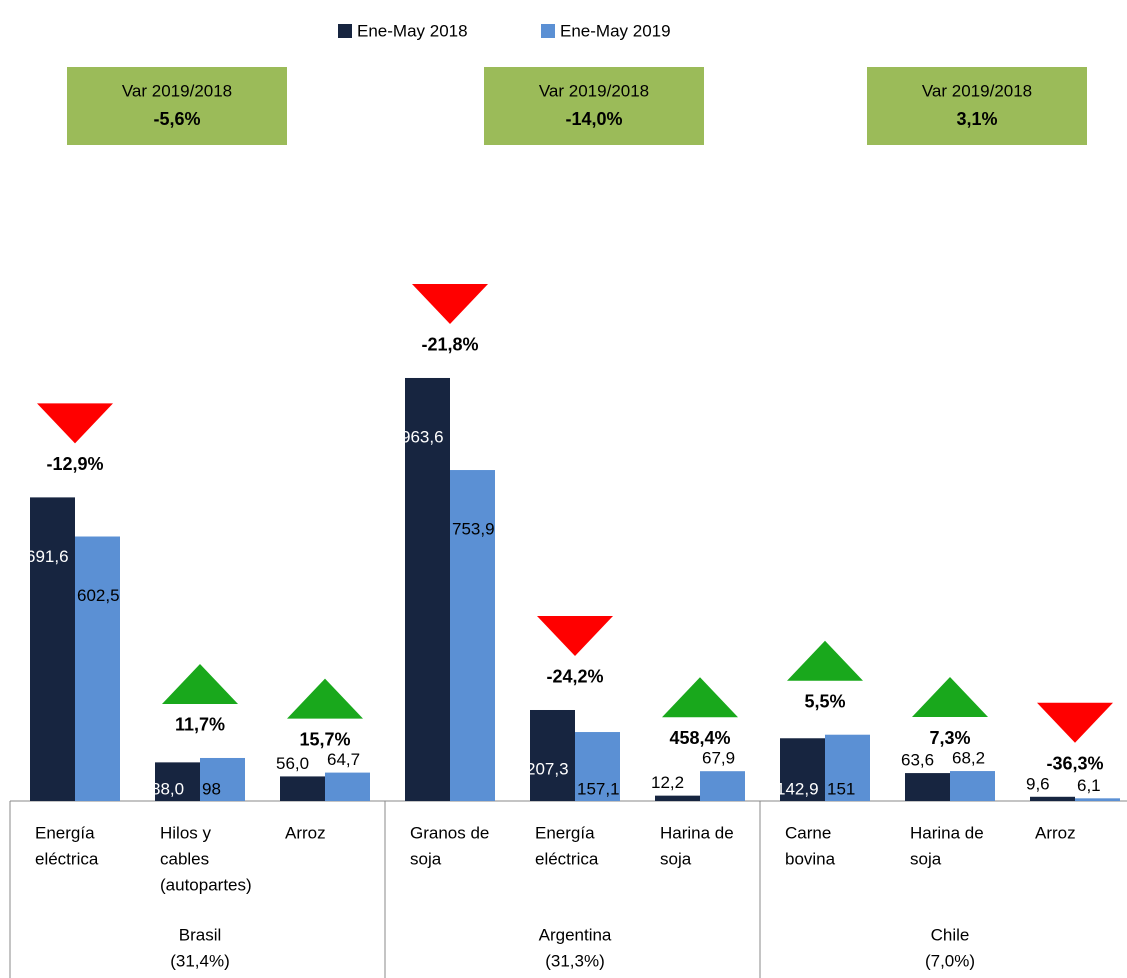  Describe the element at coordinates (718, 758) in the screenshot. I see `value-label: 67,9` at that location.